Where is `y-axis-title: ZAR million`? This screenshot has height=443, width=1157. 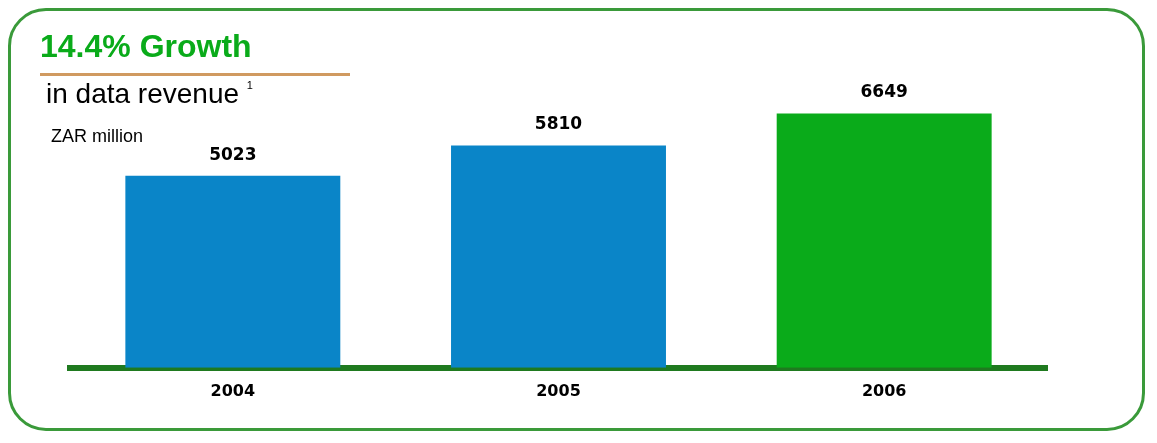
y-axis-title: ZAR million is located at coordinates (97, 136).